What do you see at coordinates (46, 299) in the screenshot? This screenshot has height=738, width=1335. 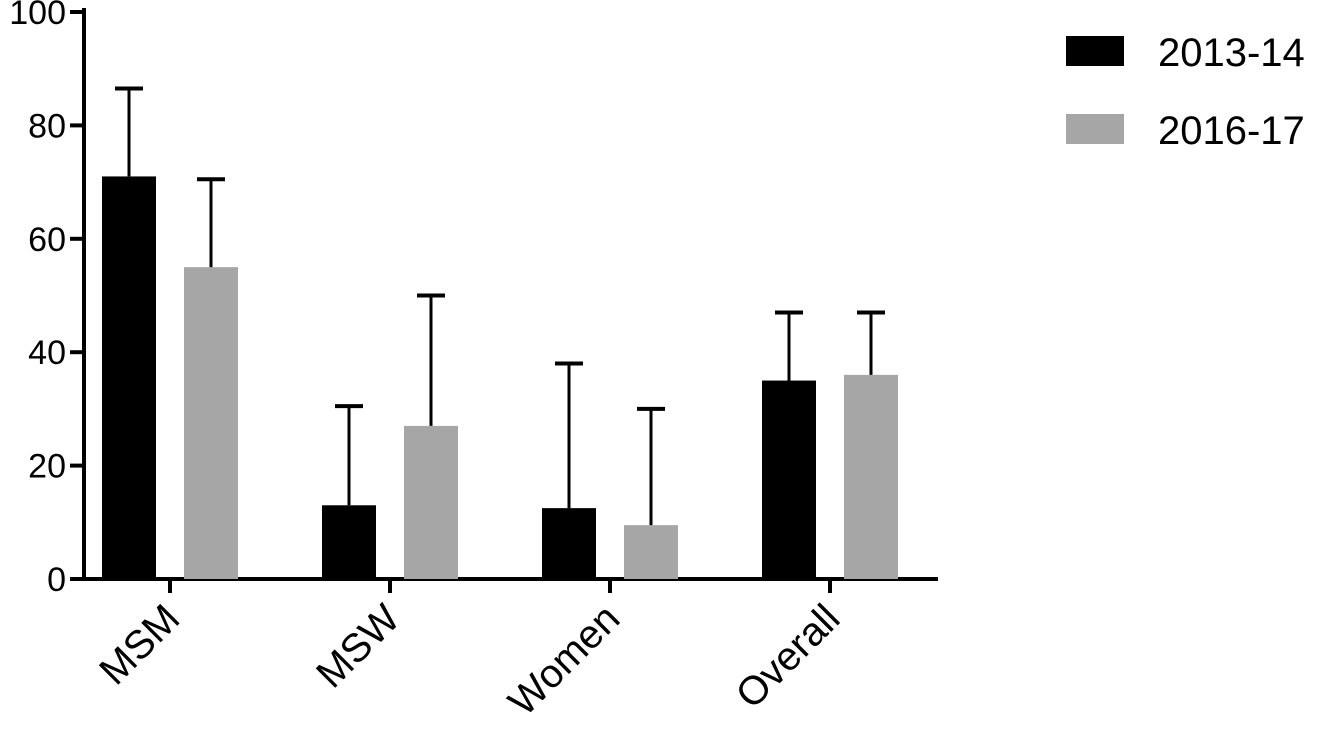 I see `y-ticks: 0 20 40 60 80 100` at bounding box center [46, 299].